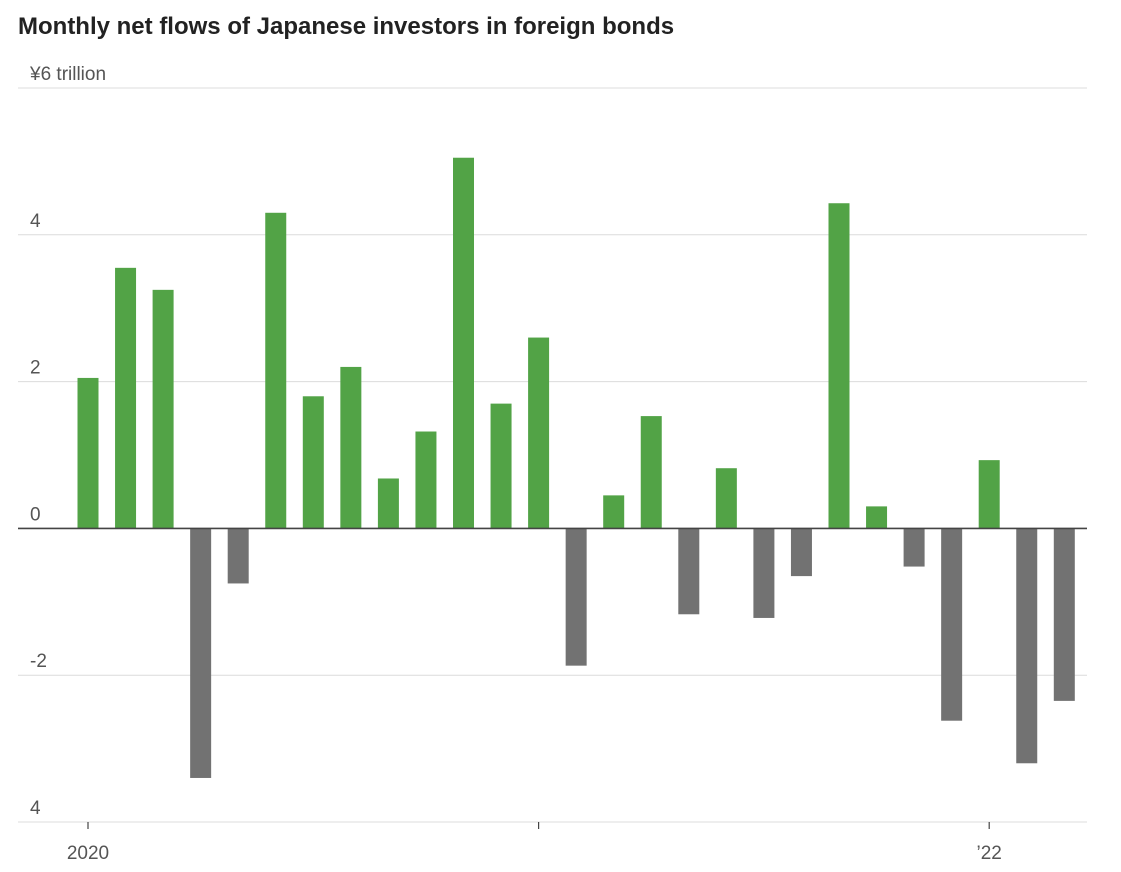 The width and height of the screenshot is (1121, 872). I want to click on y-tick-label: -2, so click(38, 661).